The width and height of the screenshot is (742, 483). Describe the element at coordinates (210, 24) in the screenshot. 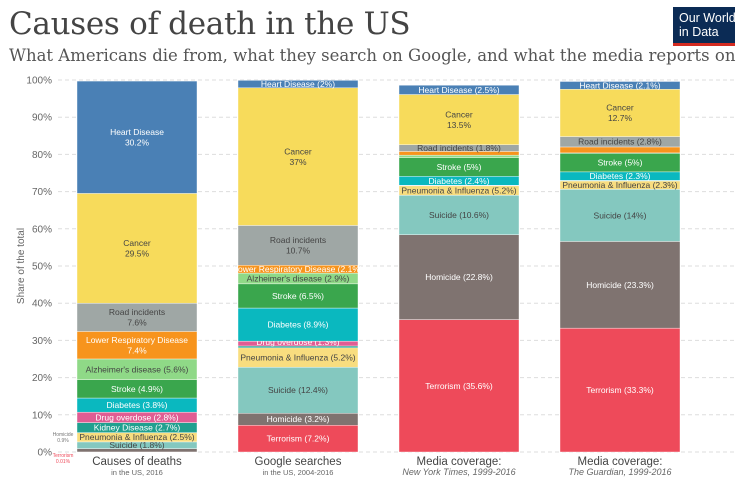

I see `chart-title: Causes of death in the US` at that location.